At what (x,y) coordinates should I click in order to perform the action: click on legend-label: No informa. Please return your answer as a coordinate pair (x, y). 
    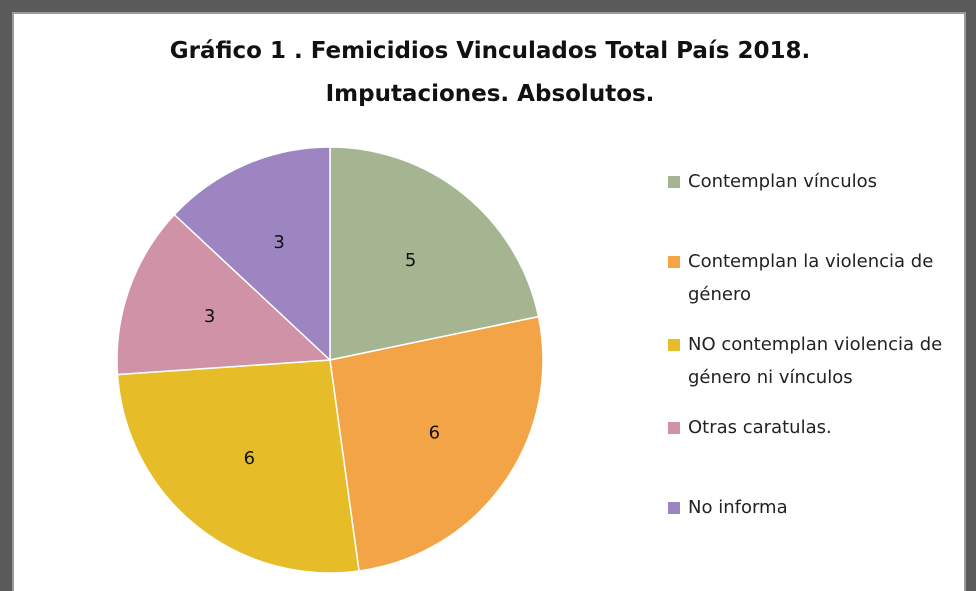
    Looking at the image, I should click on (738, 507).